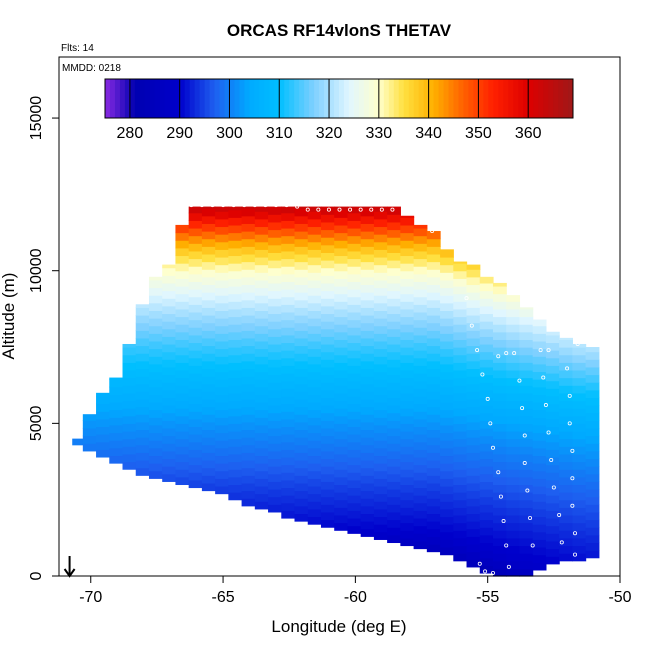 This screenshot has height=650, width=650. I want to click on x-tick-label: -60, so click(355, 597).